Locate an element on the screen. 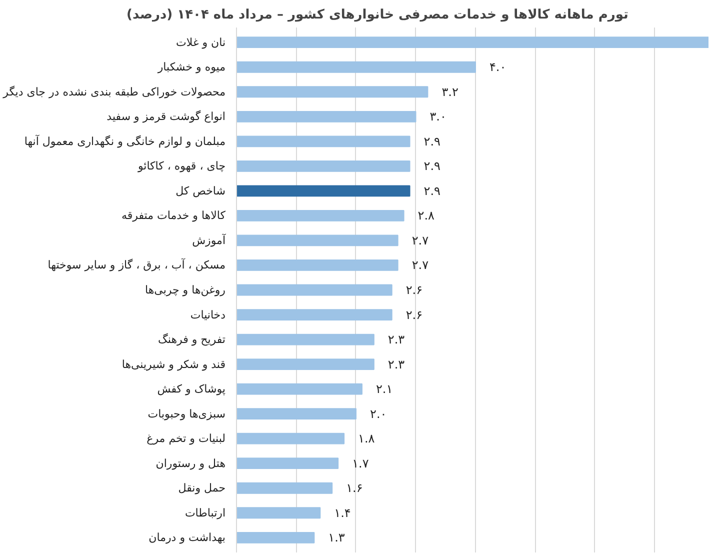 The image size is (718, 557). data-label: ۲.۰ is located at coordinates (378, 413).